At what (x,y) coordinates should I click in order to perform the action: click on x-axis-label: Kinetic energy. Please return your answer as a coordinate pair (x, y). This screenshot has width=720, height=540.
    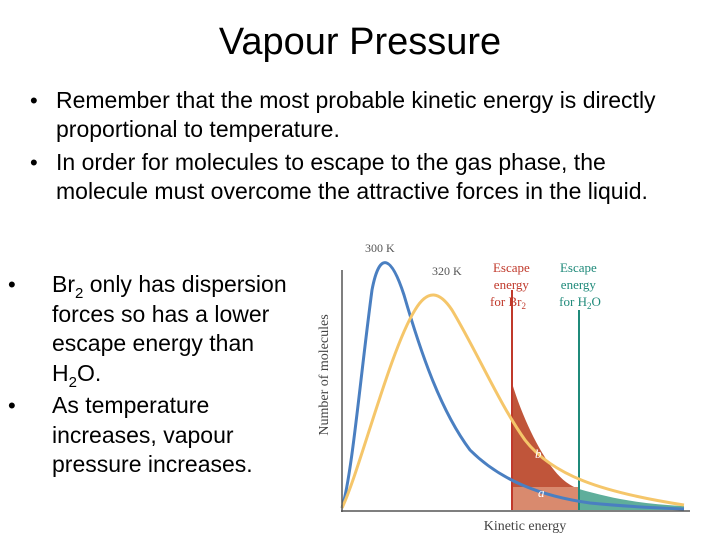
    Looking at the image, I should click on (525, 526).